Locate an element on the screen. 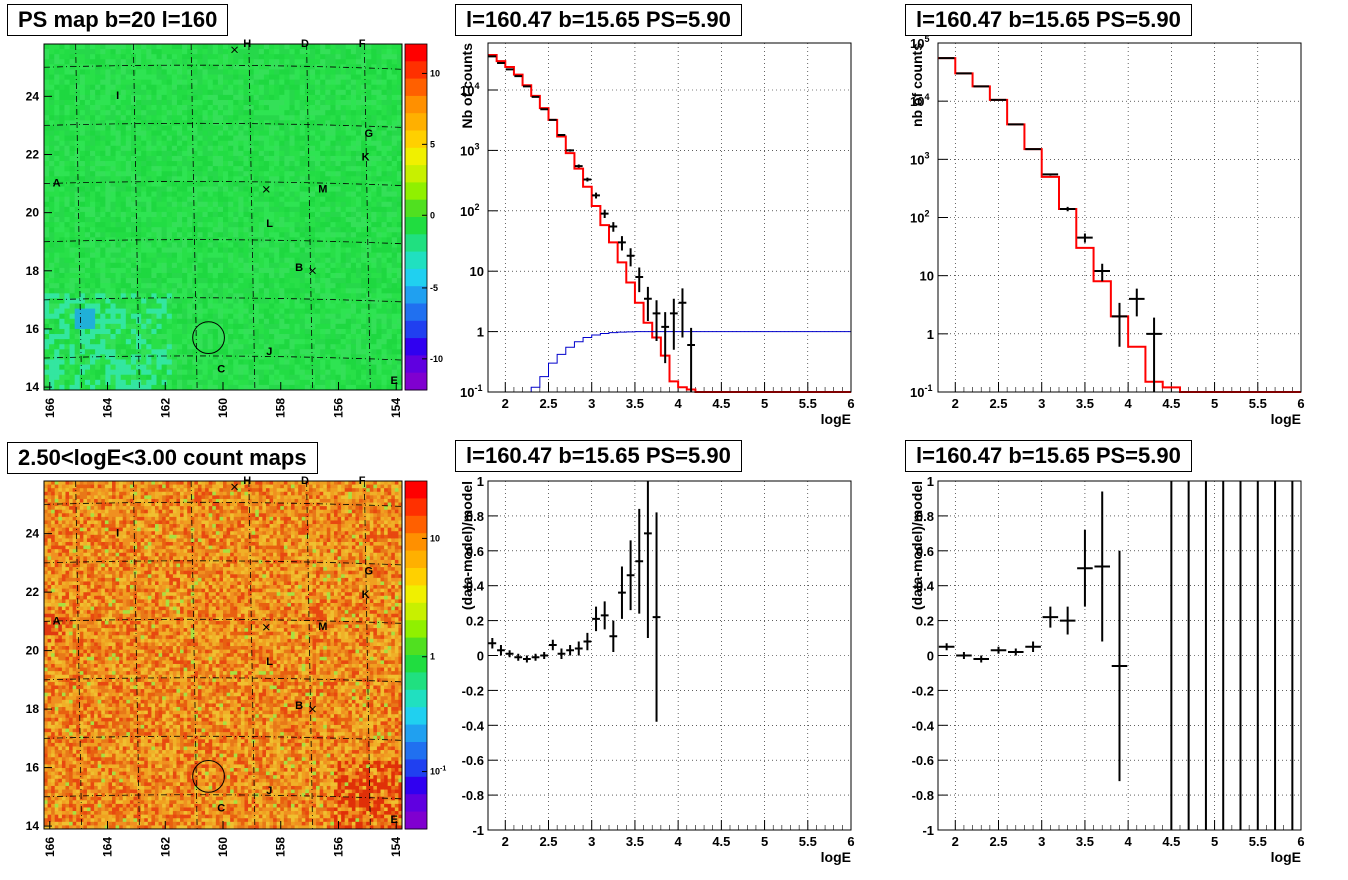 The width and height of the screenshot is (1348, 880). source-label-j: J is located at coordinates (269, 352).